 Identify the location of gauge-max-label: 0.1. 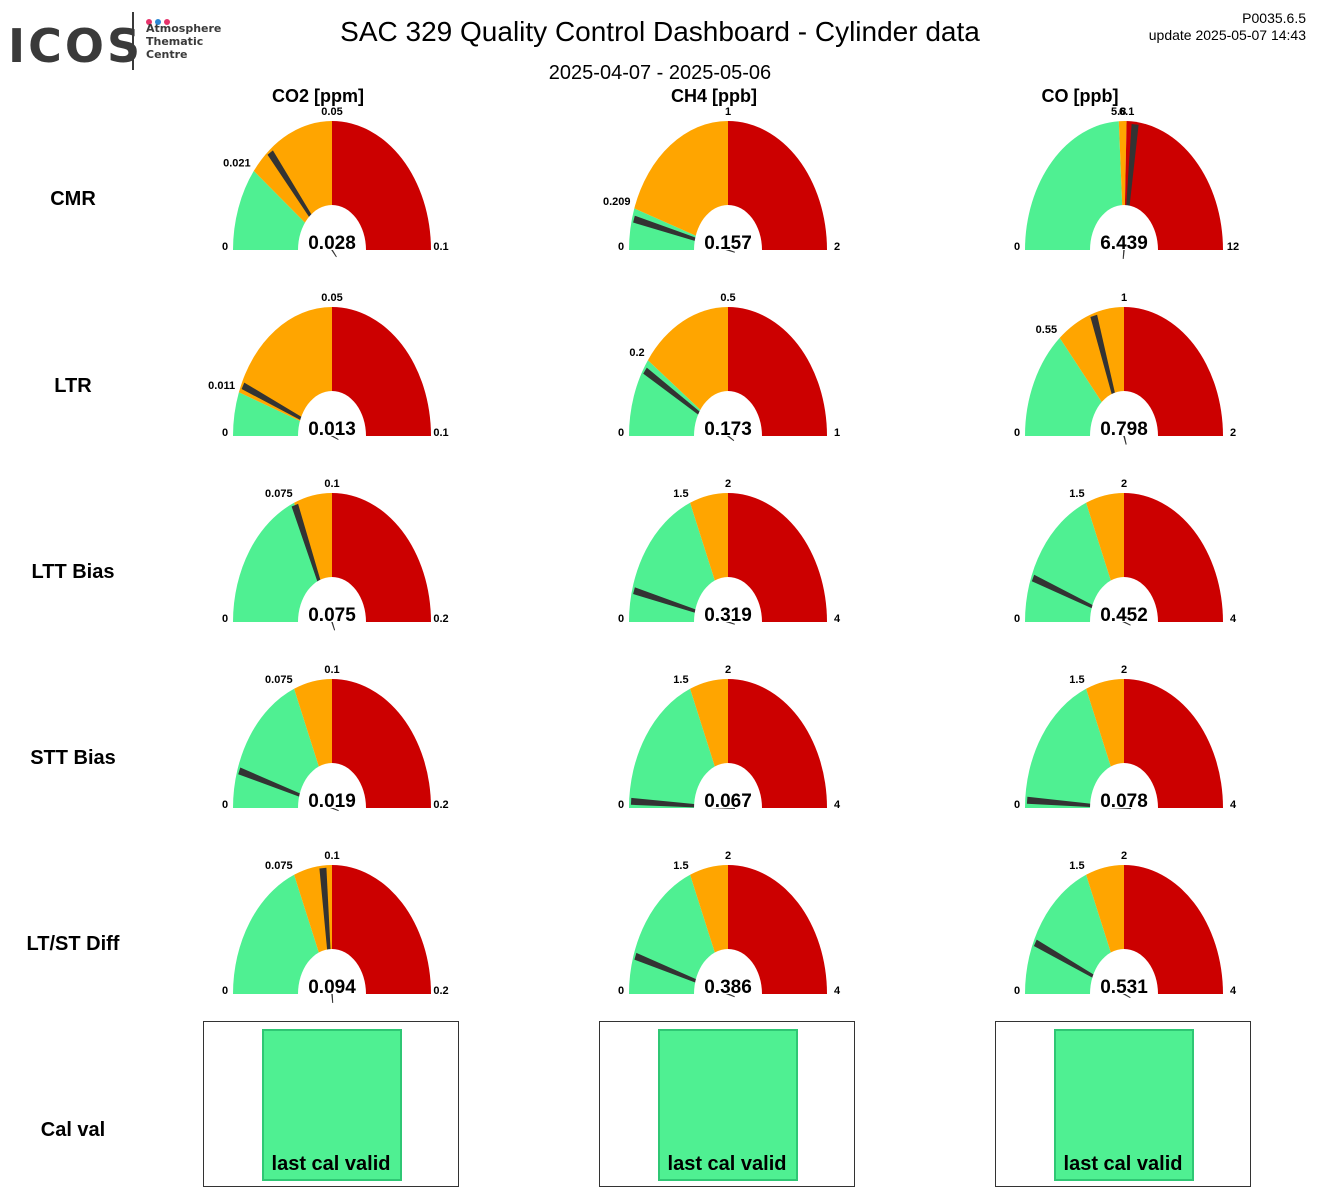
(440, 433).